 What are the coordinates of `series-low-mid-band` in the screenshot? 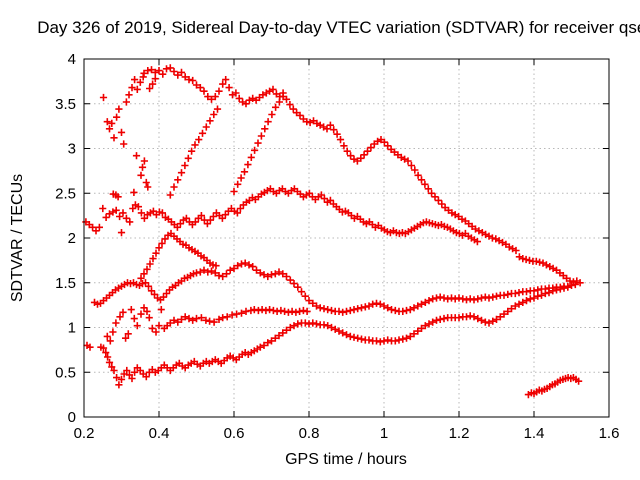 It's located at (238, 316).